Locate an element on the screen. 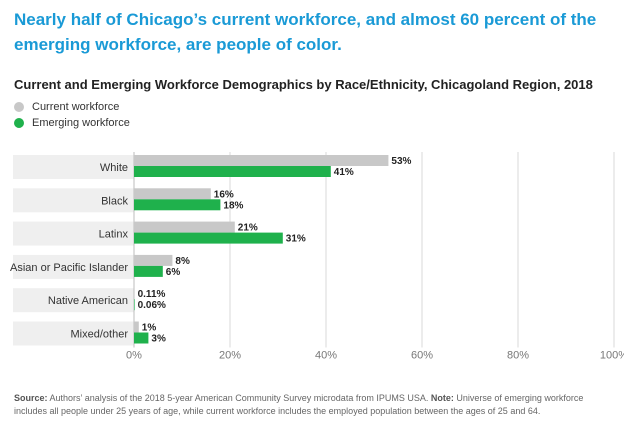 Image resolution: width=624 pixels, height=428 pixels. data-label: 3% is located at coordinates (158, 339).